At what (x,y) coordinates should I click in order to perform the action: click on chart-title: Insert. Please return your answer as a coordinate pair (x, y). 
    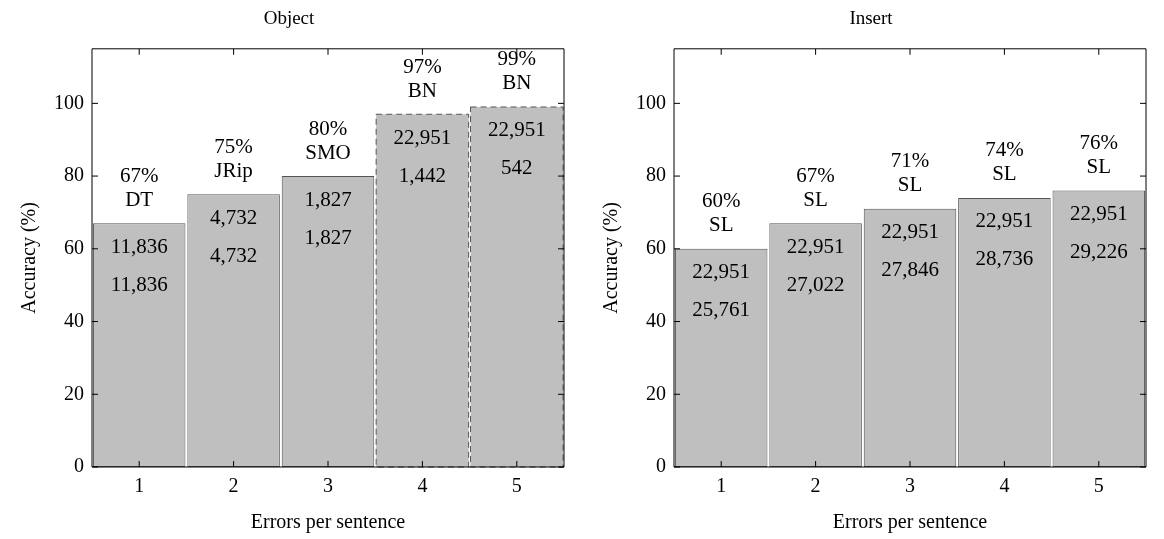
    Looking at the image, I should click on (871, 18).